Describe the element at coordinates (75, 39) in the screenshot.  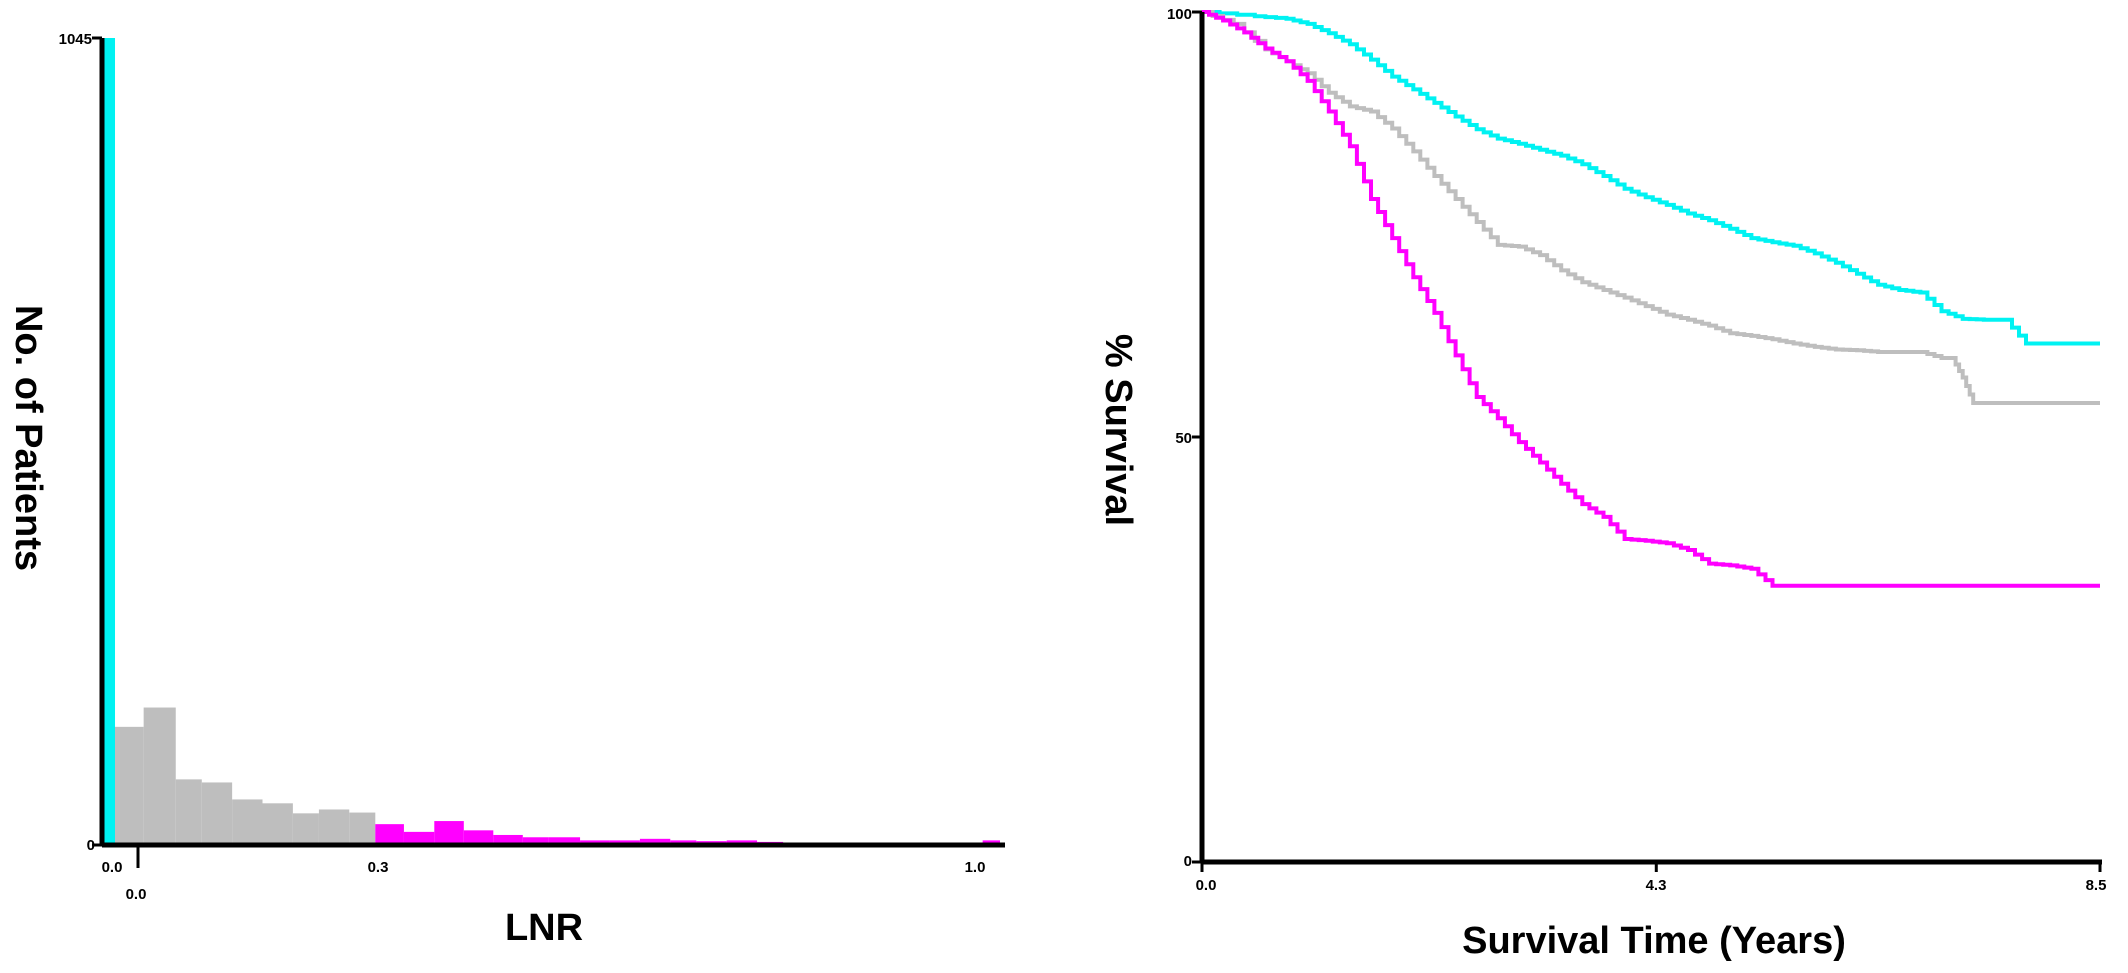
I see `histogram-y-tick-1045: 1045` at that location.